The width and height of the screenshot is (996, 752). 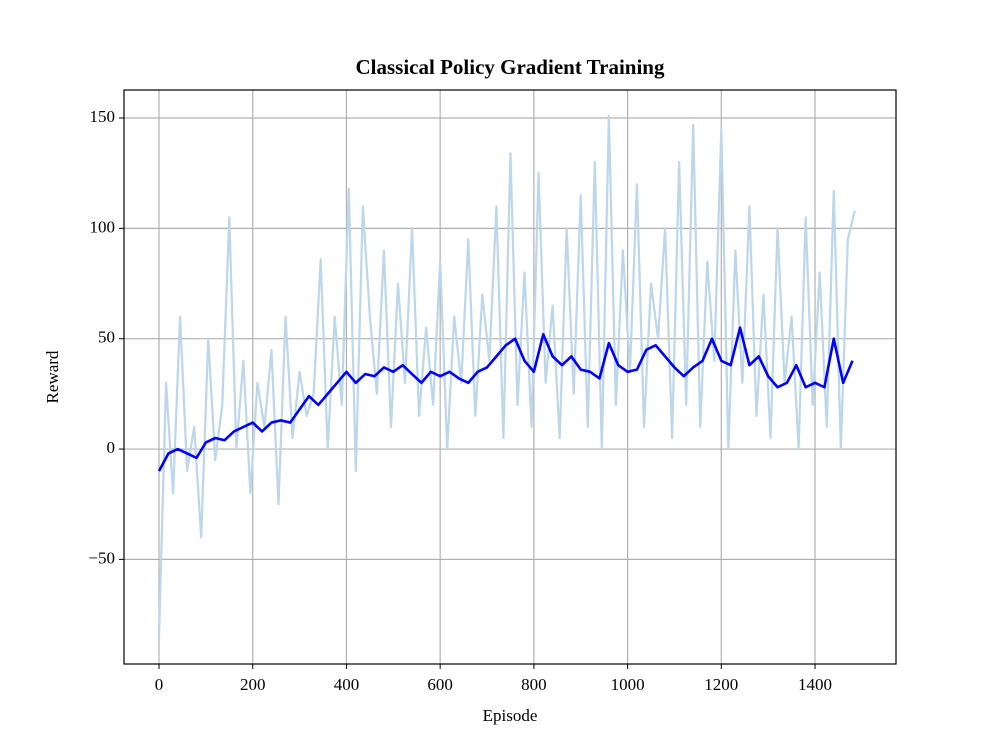 I want to click on y-tick-label: 100, so click(x=103, y=226).